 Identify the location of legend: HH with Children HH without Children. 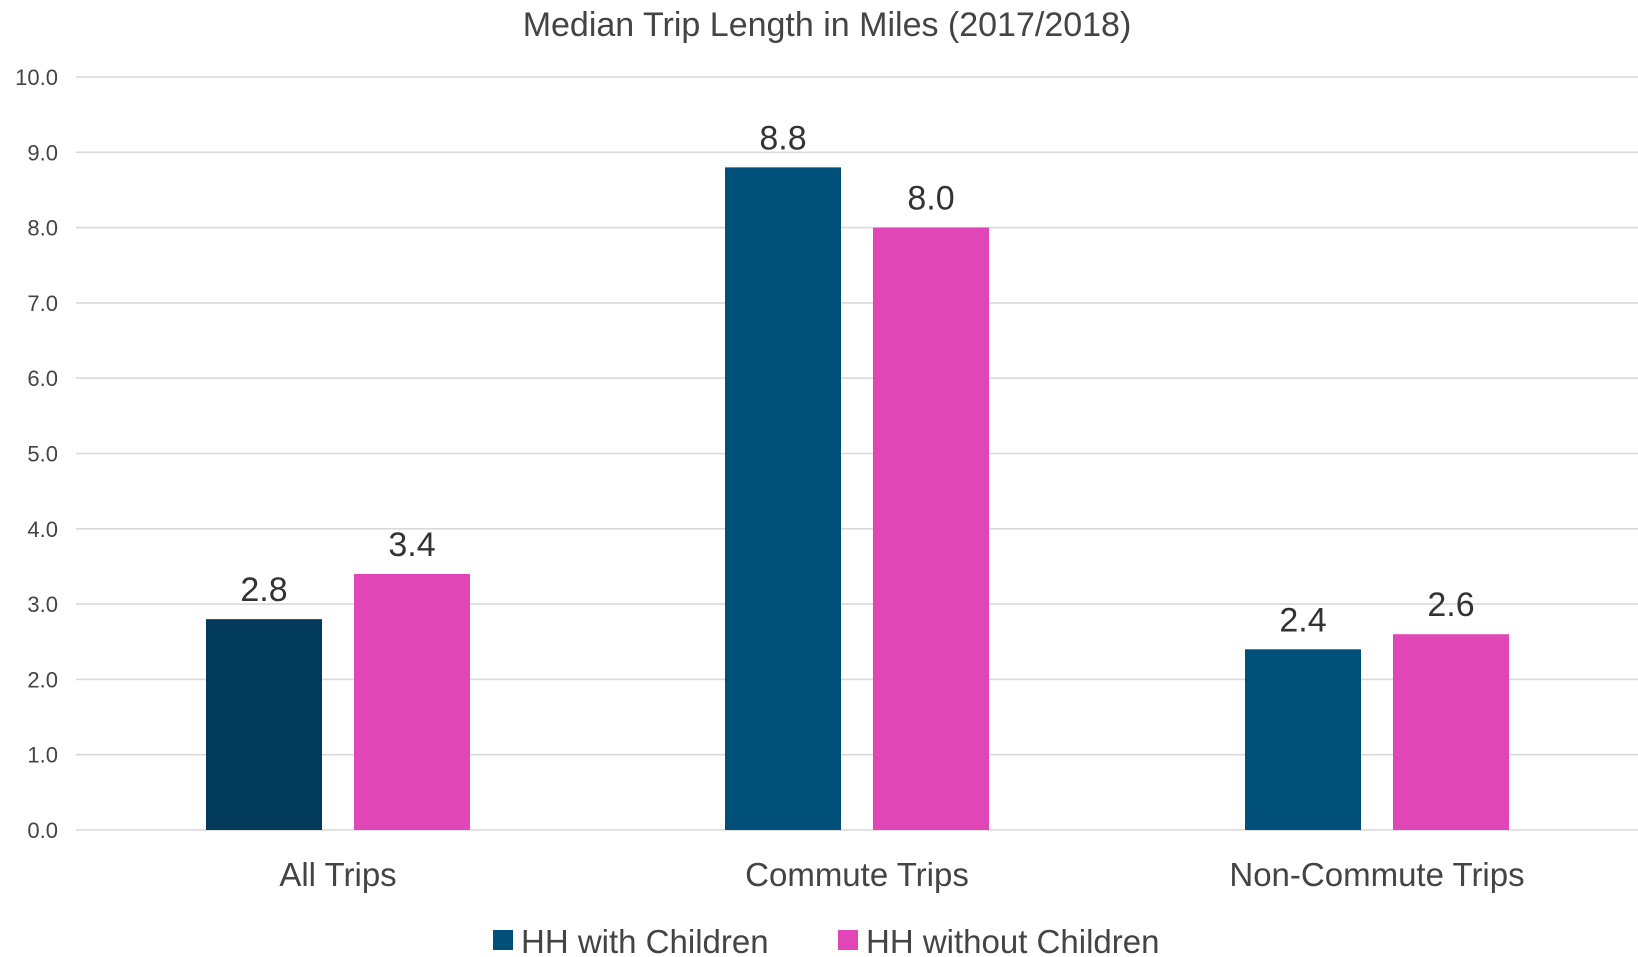
(826, 940).